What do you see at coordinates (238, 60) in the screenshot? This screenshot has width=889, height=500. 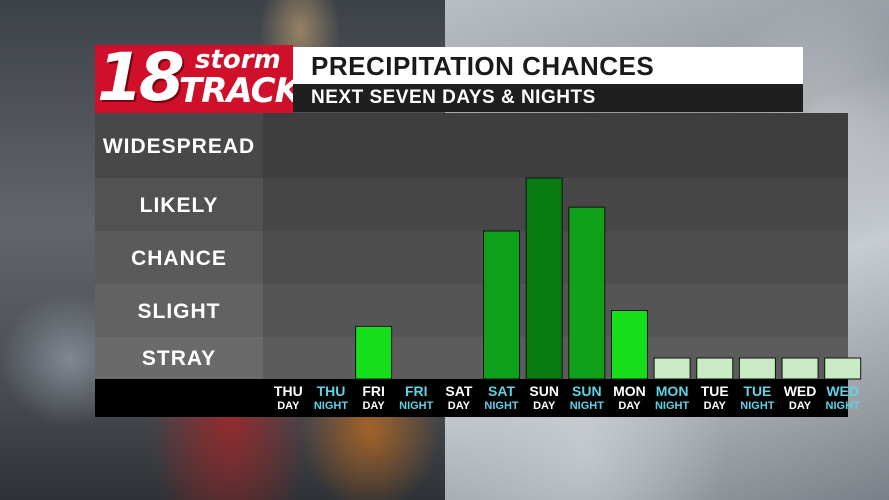 I see `logo-storm-word: storm` at bounding box center [238, 60].